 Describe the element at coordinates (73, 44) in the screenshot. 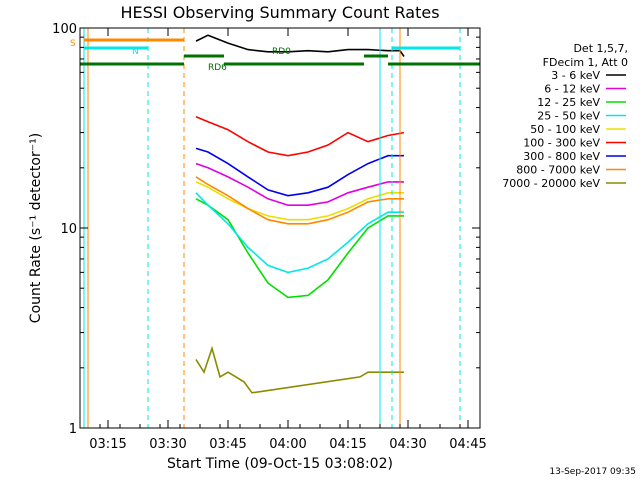

I see `flag-label-s: S` at that location.